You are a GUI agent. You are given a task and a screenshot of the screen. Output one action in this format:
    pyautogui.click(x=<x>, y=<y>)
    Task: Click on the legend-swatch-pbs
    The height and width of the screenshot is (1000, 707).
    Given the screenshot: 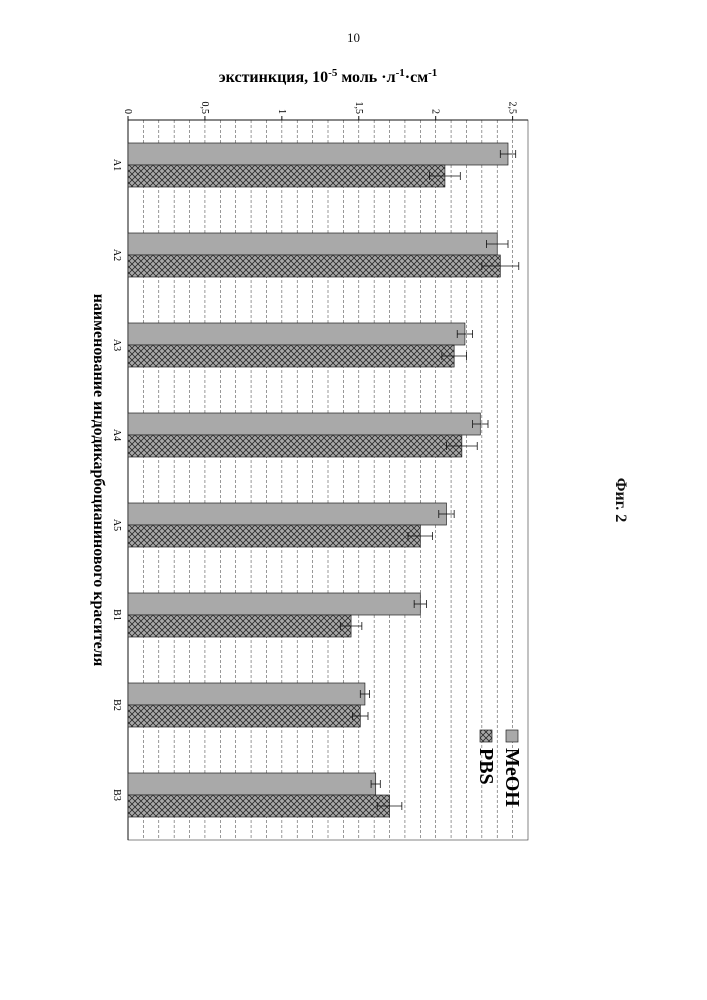 What is the action you would take?
    pyautogui.click(x=486, y=736)
    